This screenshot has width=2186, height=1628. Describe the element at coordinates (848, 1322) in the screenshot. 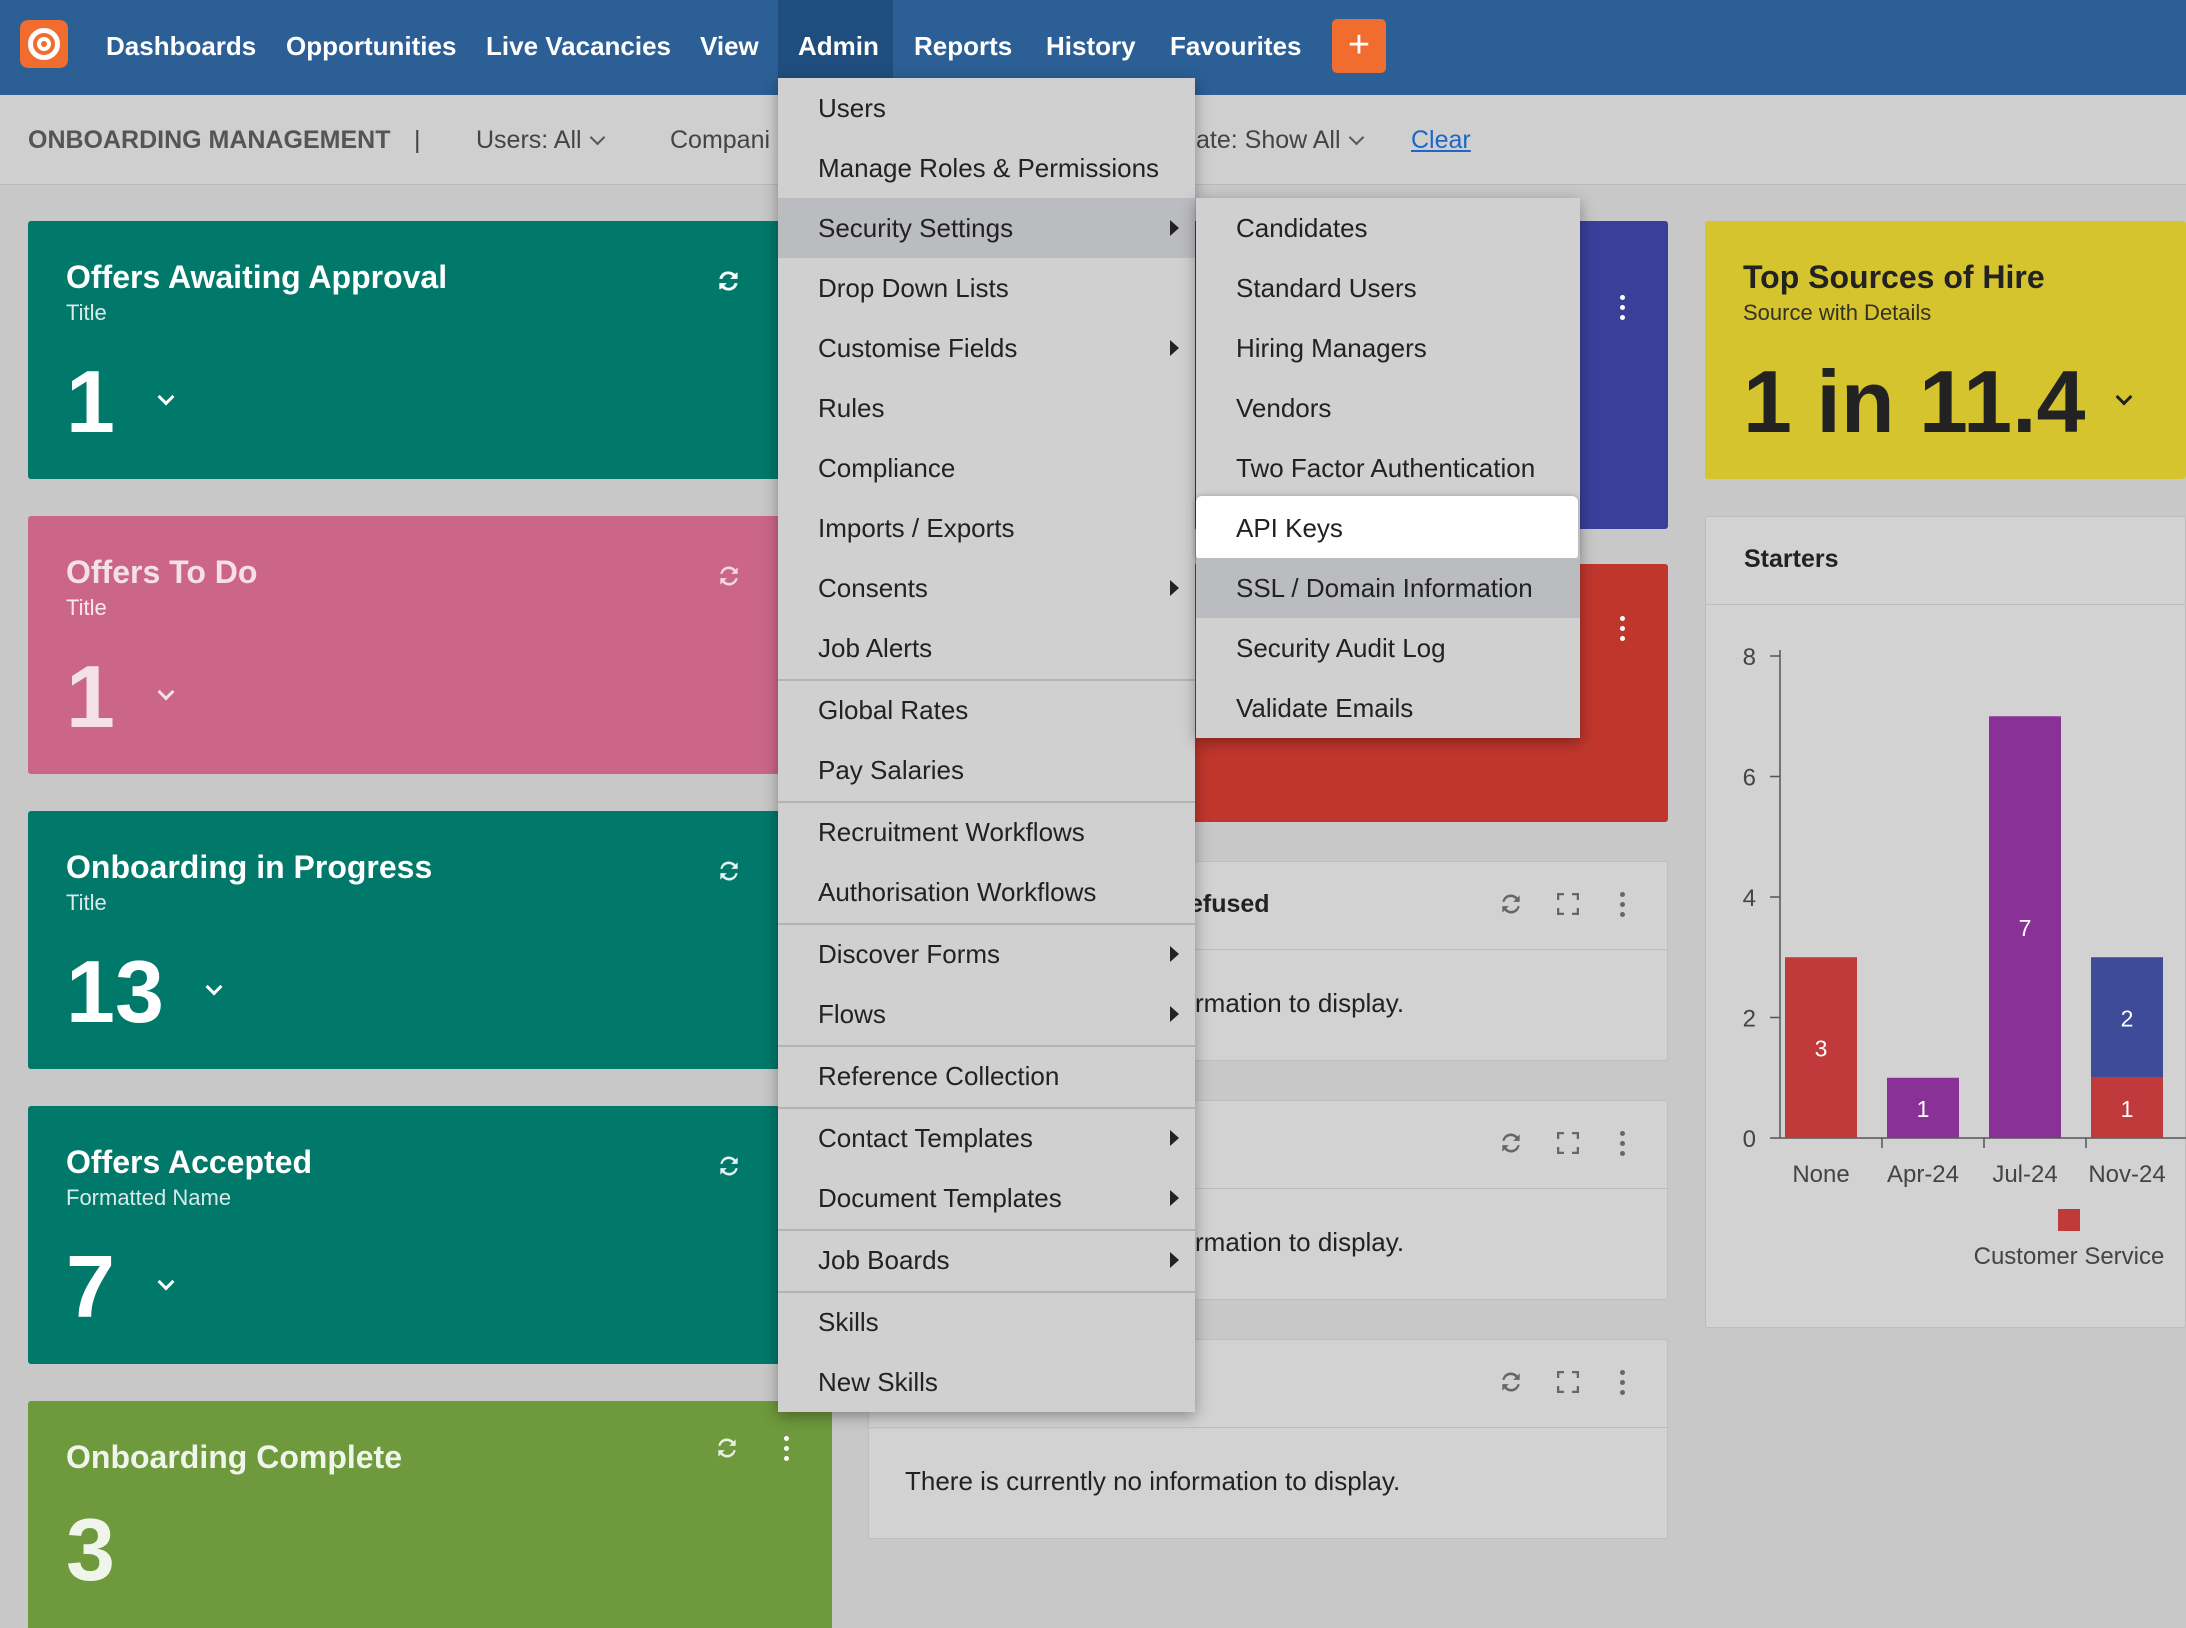

I see `menu-item-skills: Skills` at that location.